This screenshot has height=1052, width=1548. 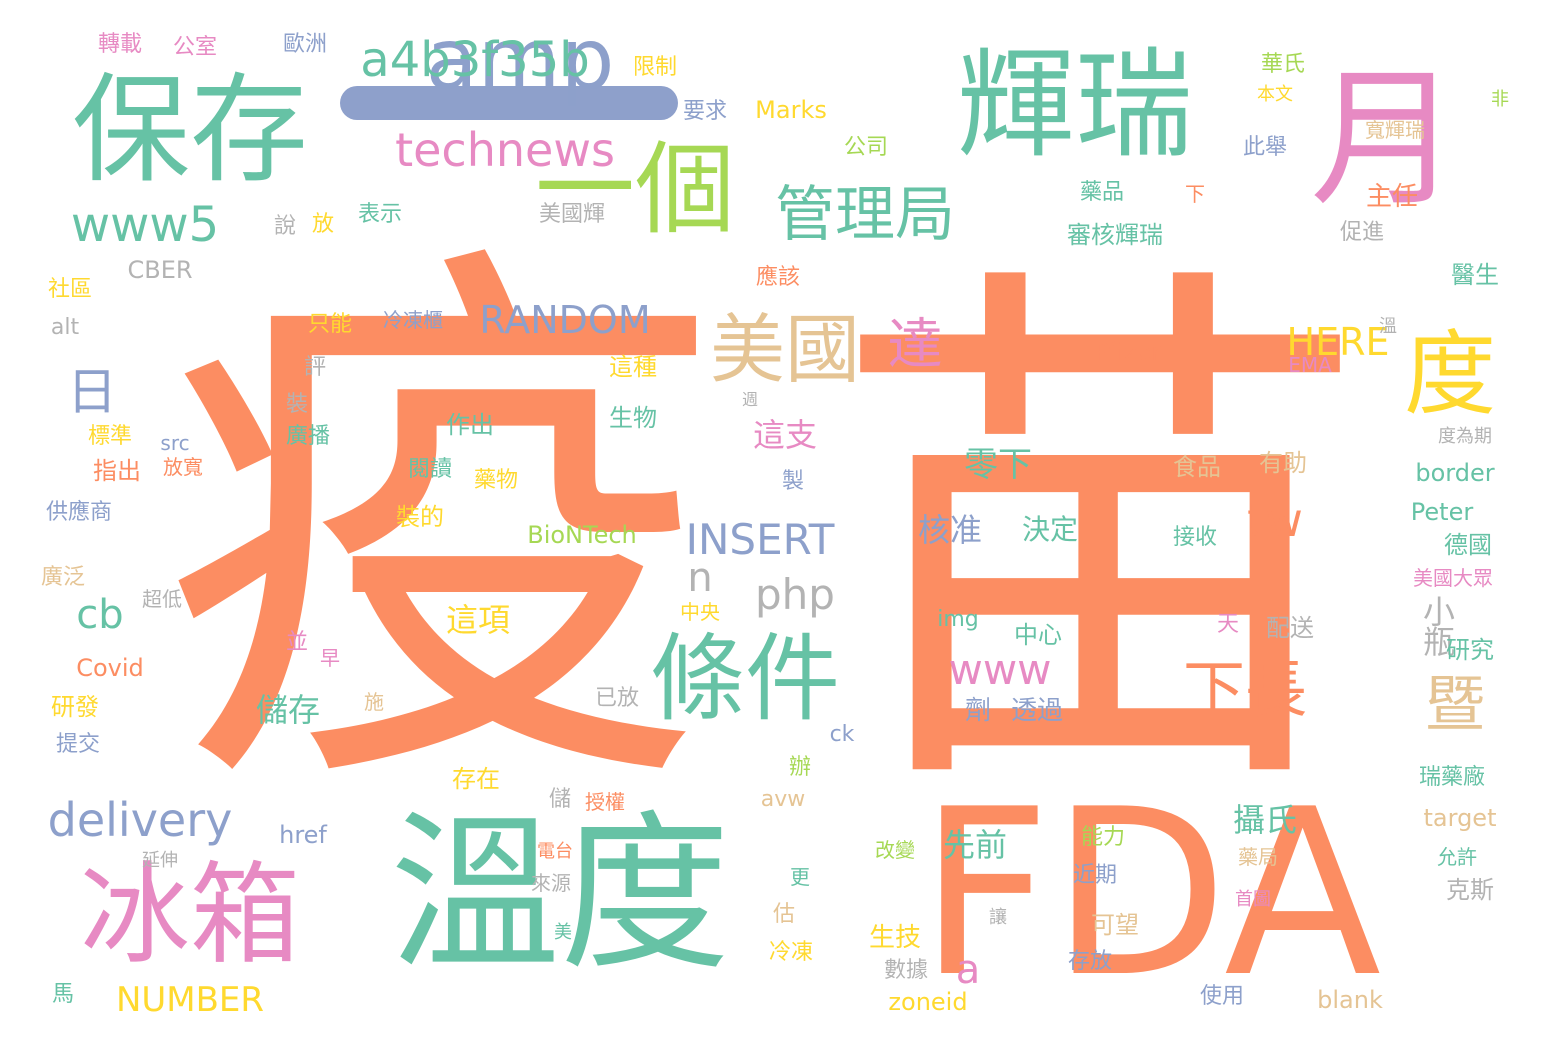 What do you see at coordinates (110, 436) in the screenshot?
I see `cloud-word: 標準` at bounding box center [110, 436].